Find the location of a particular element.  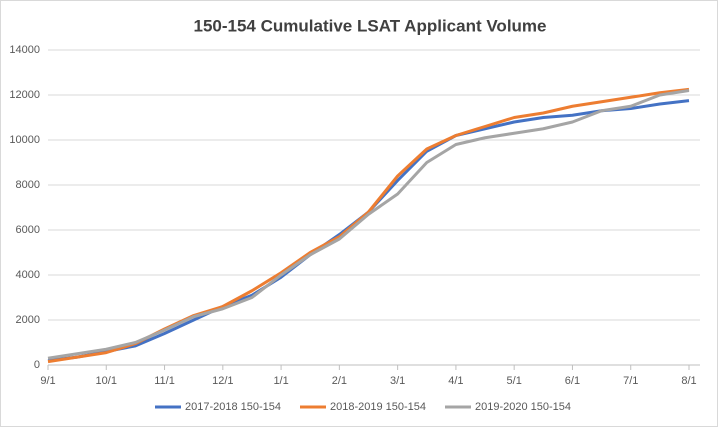

x-tick-label: 5/1 is located at coordinates (514, 381).